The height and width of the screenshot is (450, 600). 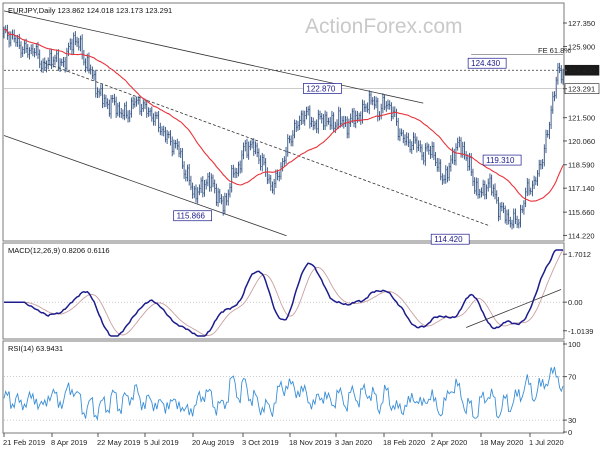 I want to click on macd-tick-label: 1.7012, so click(x=579, y=254).